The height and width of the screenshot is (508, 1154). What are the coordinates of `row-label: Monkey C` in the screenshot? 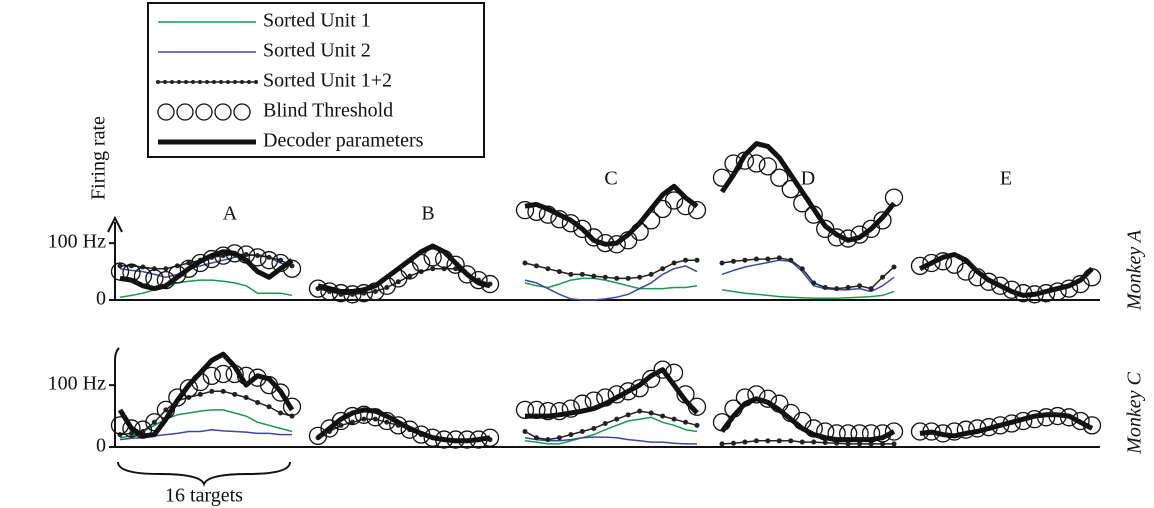 It's located at (1135, 413).